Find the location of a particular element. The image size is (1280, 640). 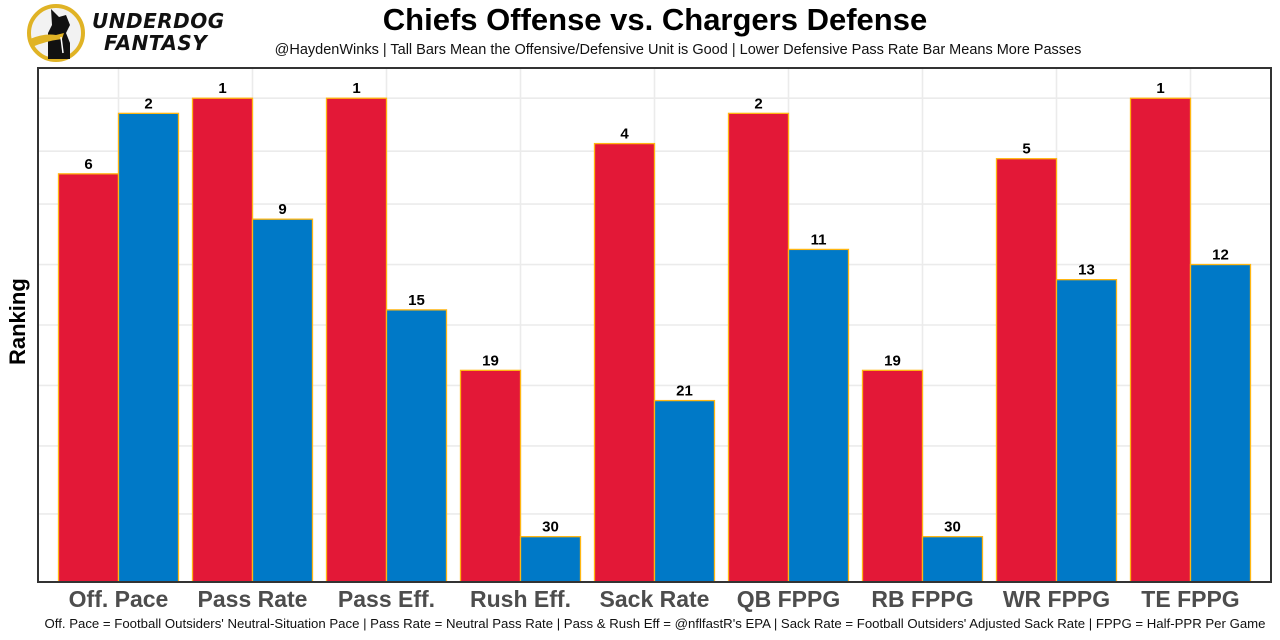

brand-line-1: UNDERDOG is located at coordinates (158, 21).